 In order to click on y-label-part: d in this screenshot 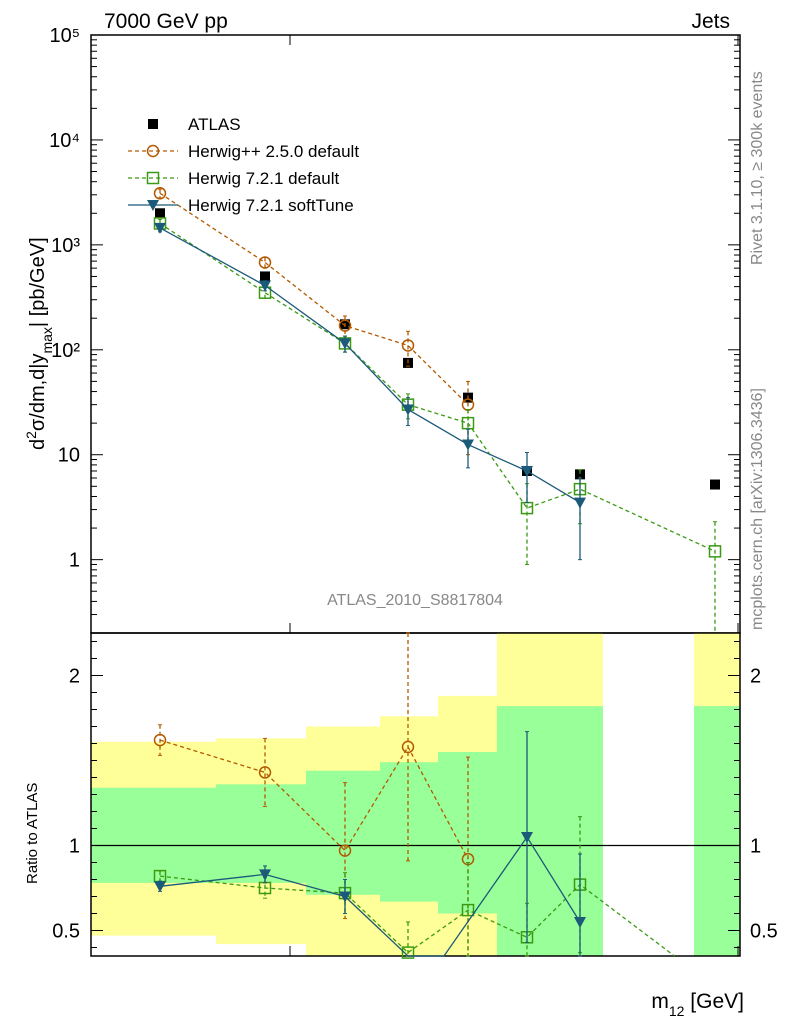, I will do `click(38, 444)`.